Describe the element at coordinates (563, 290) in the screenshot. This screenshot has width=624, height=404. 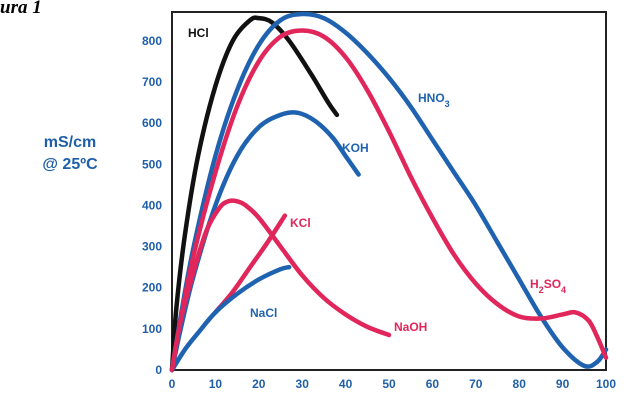
I see `series-label-subscript: 4` at that location.